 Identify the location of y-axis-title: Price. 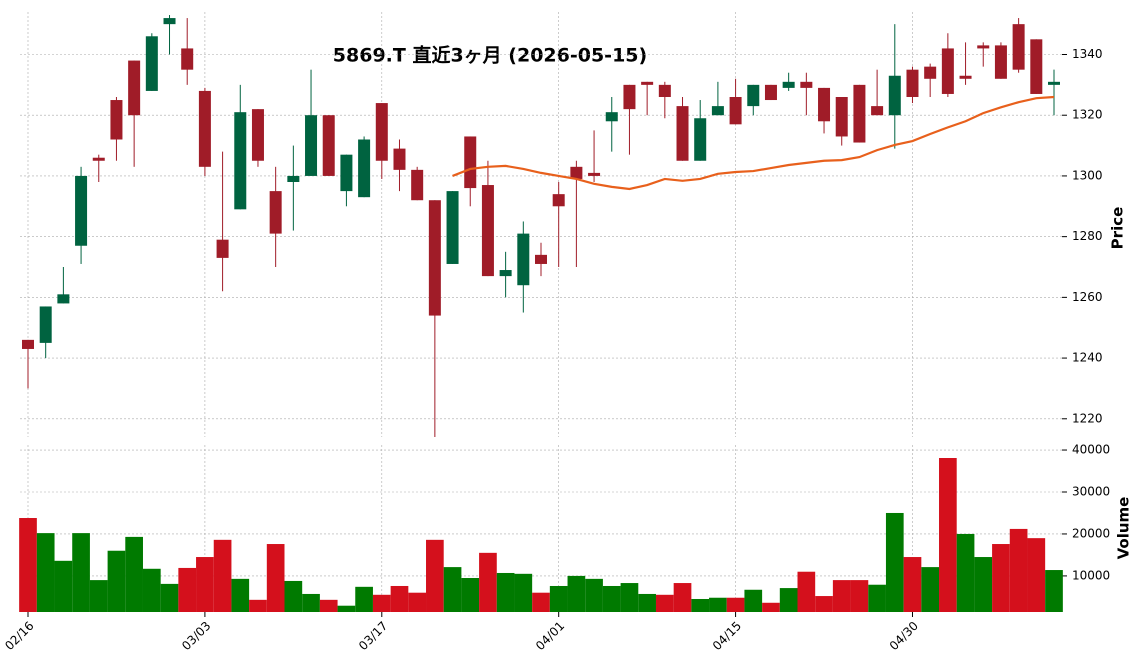
(1118, 228).